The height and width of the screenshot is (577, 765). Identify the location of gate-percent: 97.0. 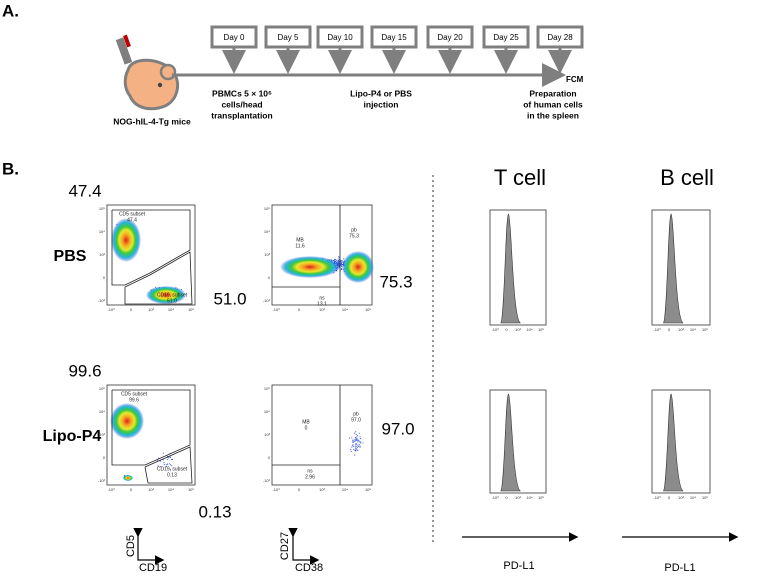
(397, 428).